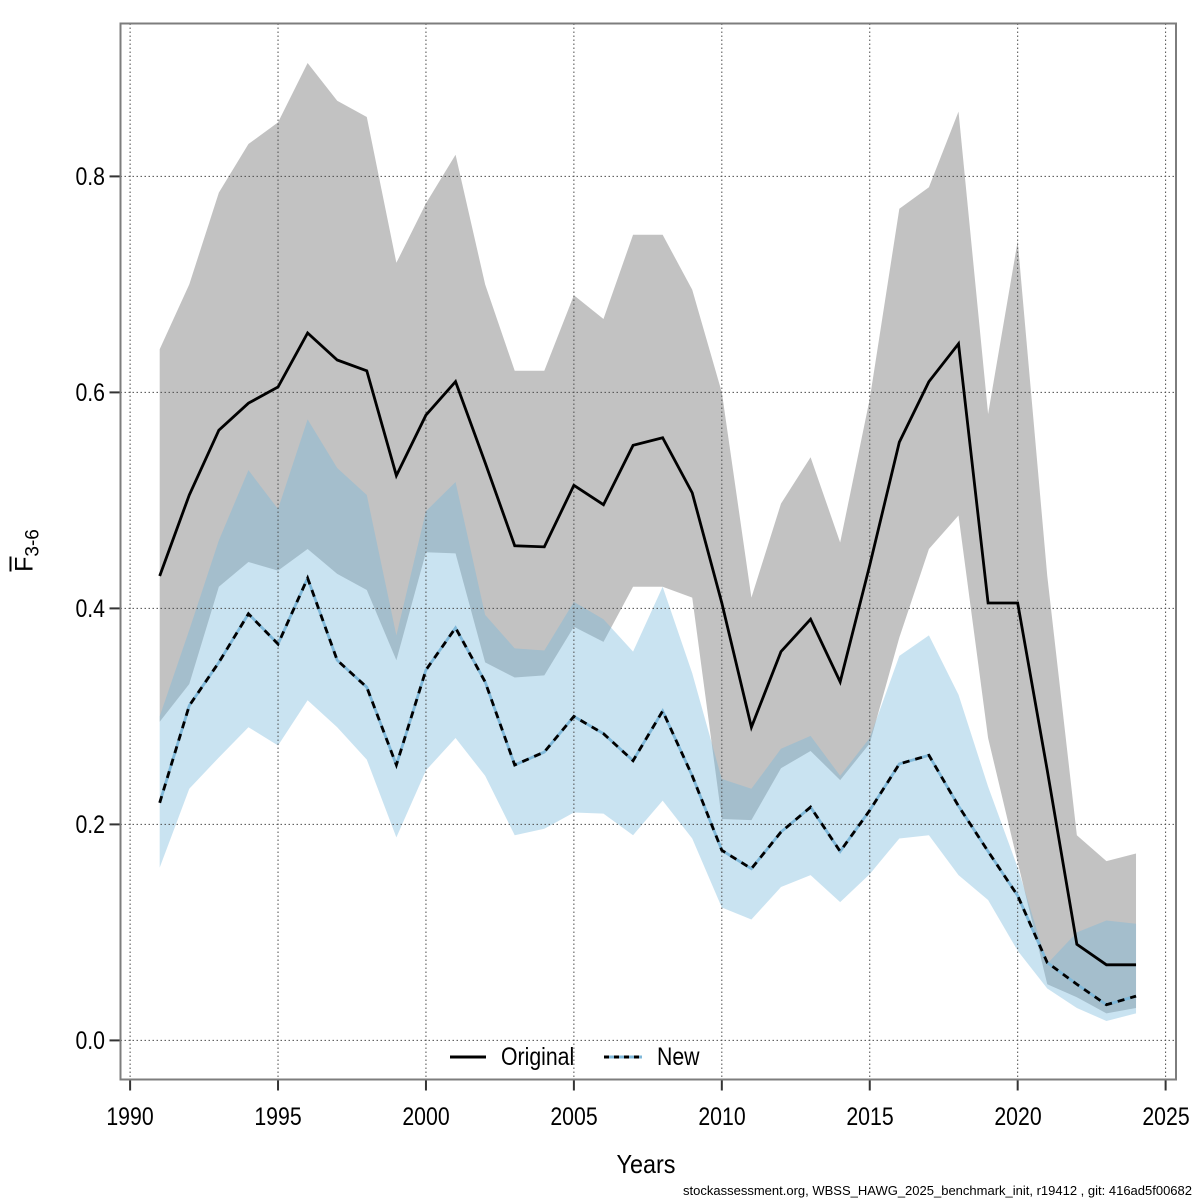 This screenshot has width=1200, height=1200. Describe the element at coordinates (130, 1117) in the screenshot. I see `x-tick-label-1990: 1990` at that location.